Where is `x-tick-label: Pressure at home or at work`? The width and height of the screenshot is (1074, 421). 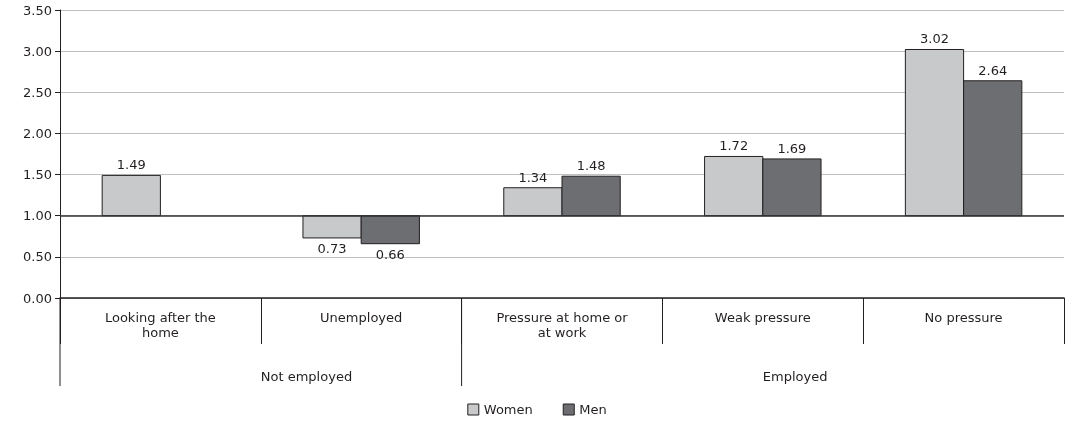 x-tick-label: Pressure at home or at work is located at coordinates (562, 325).